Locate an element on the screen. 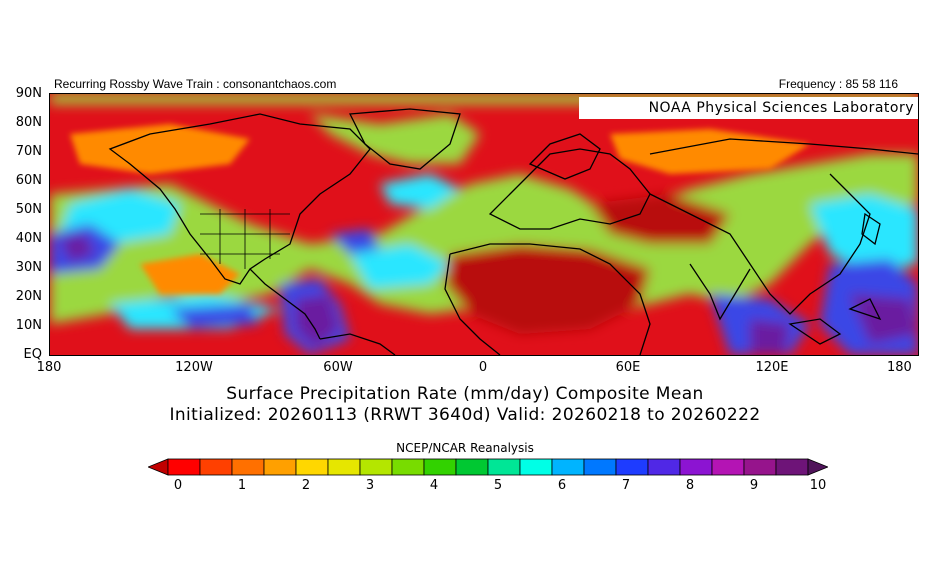 The image size is (930, 580). colorbar-label: 0 is located at coordinates (178, 485).